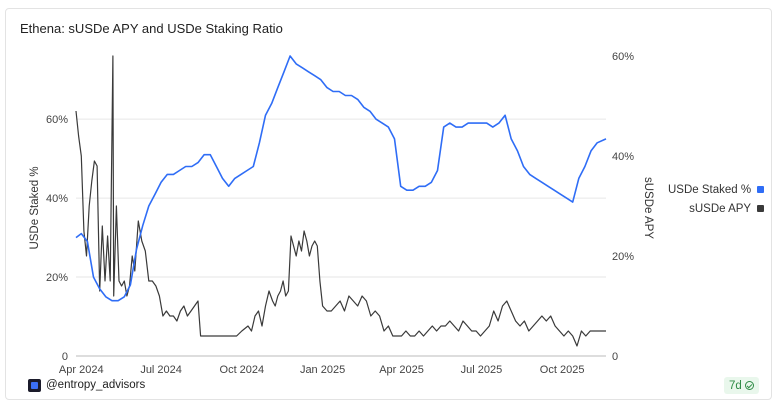 The height and width of the screenshot is (408, 779). Describe the element at coordinates (623, 57) in the screenshot. I see `y-tick-right: 60%` at that location.